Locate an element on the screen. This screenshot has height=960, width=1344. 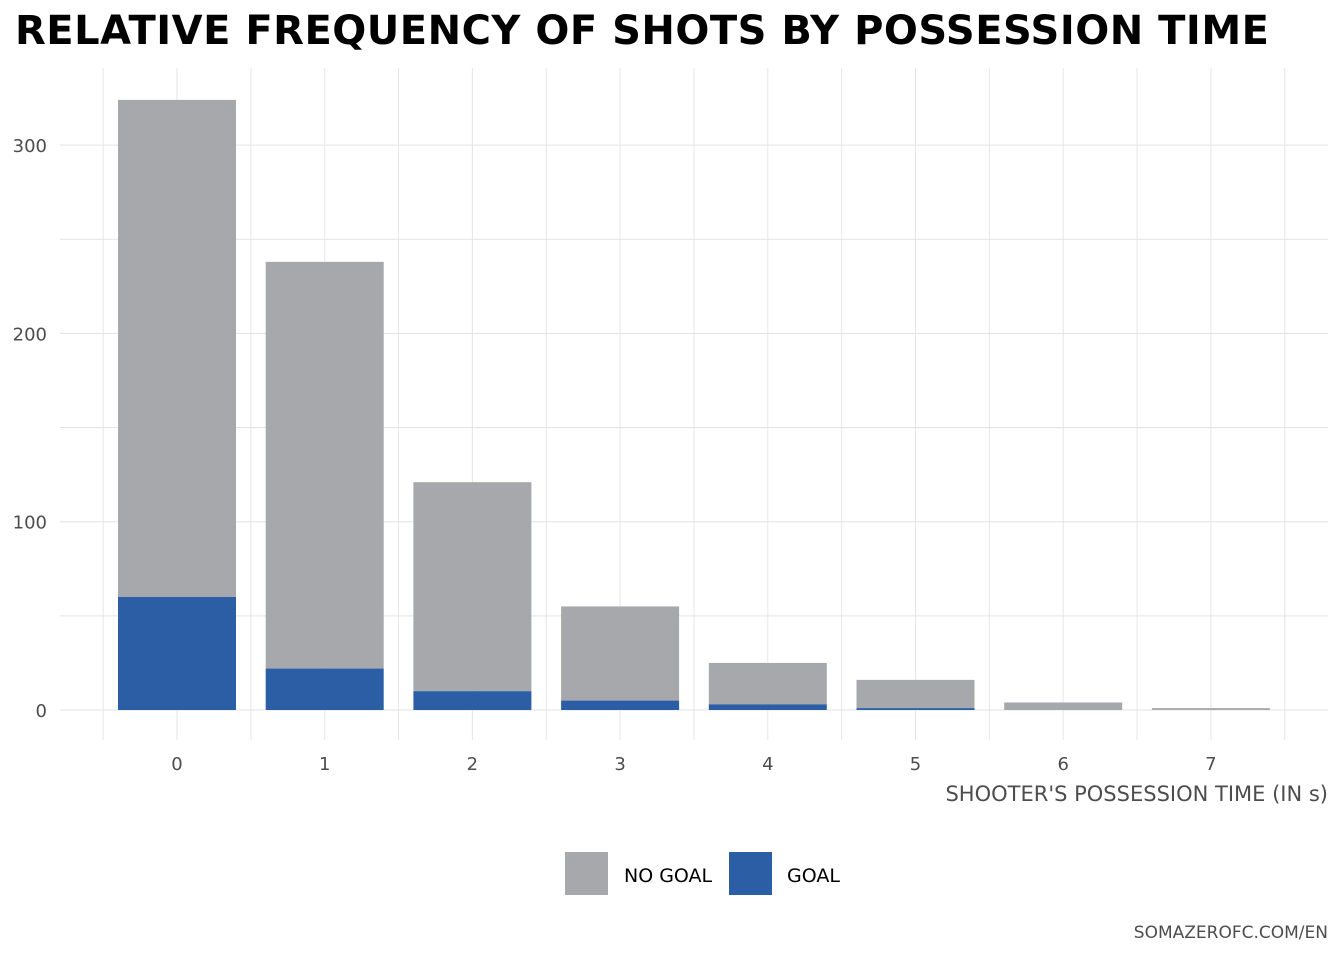
x-tick-label: 5 is located at coordinates (915, 764).